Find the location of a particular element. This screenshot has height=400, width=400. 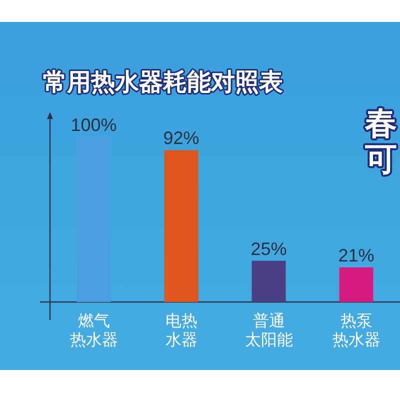

title: 常用热水器耗能对照表 is located at coordinates (163, 82).